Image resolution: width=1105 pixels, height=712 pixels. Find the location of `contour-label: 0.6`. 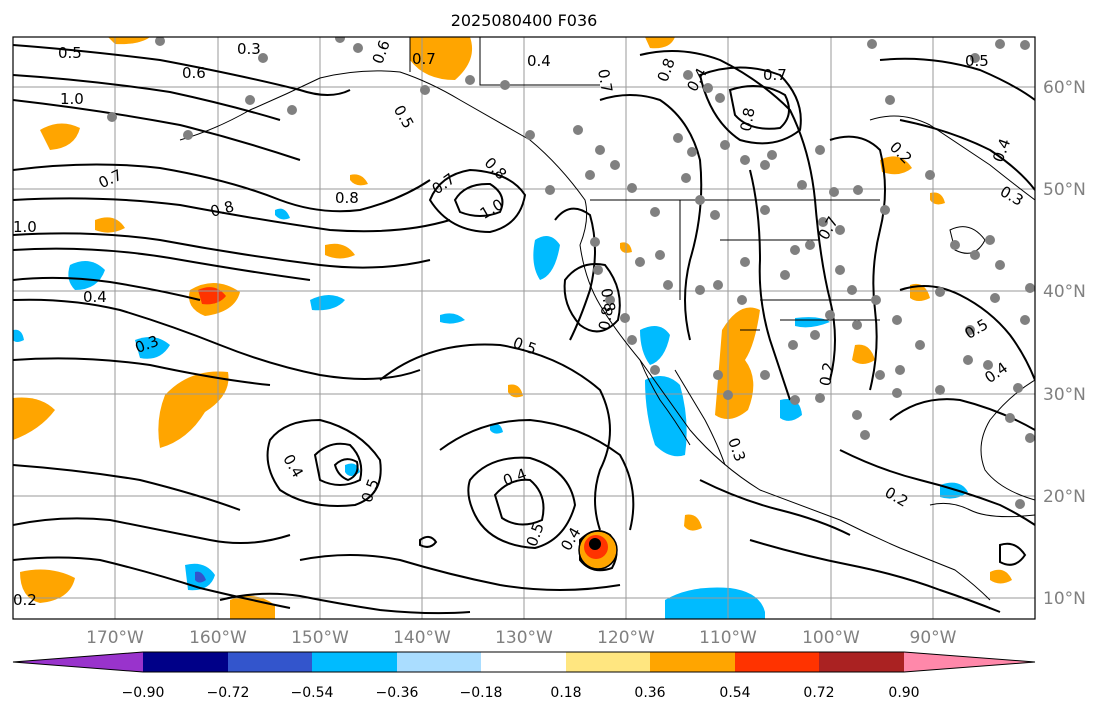

contour-label: 0.6 is located at coordinates (194, 73).